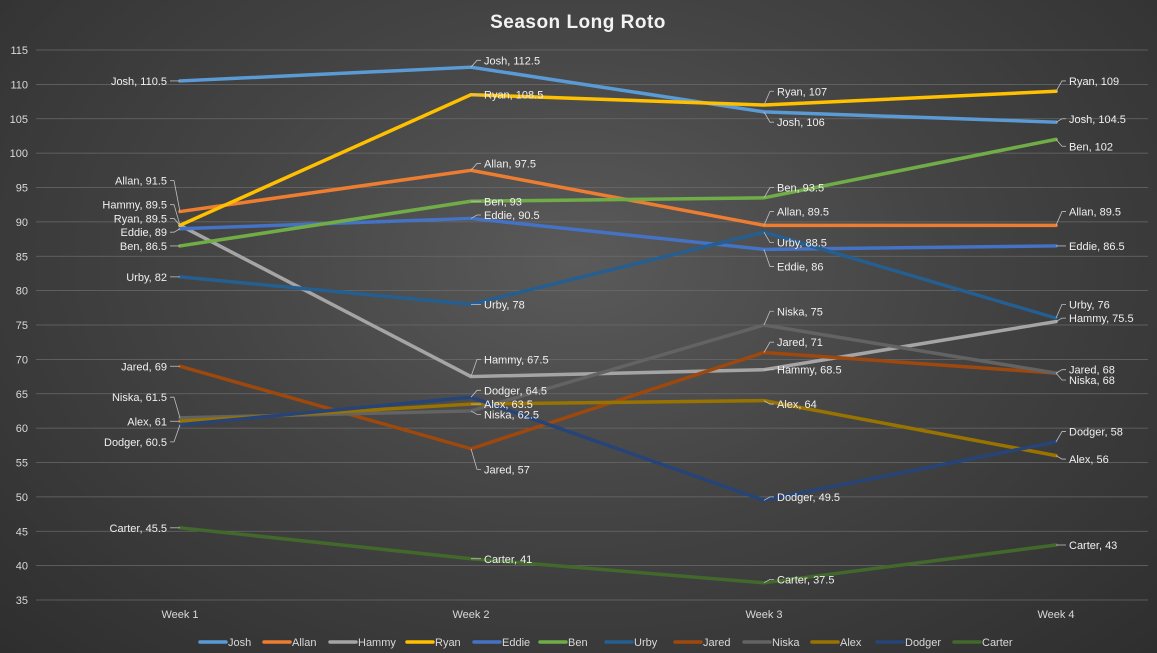  Describe the element at coordinates (239, 643) in the screenshot. I see `legend-label: Josh` at that location.